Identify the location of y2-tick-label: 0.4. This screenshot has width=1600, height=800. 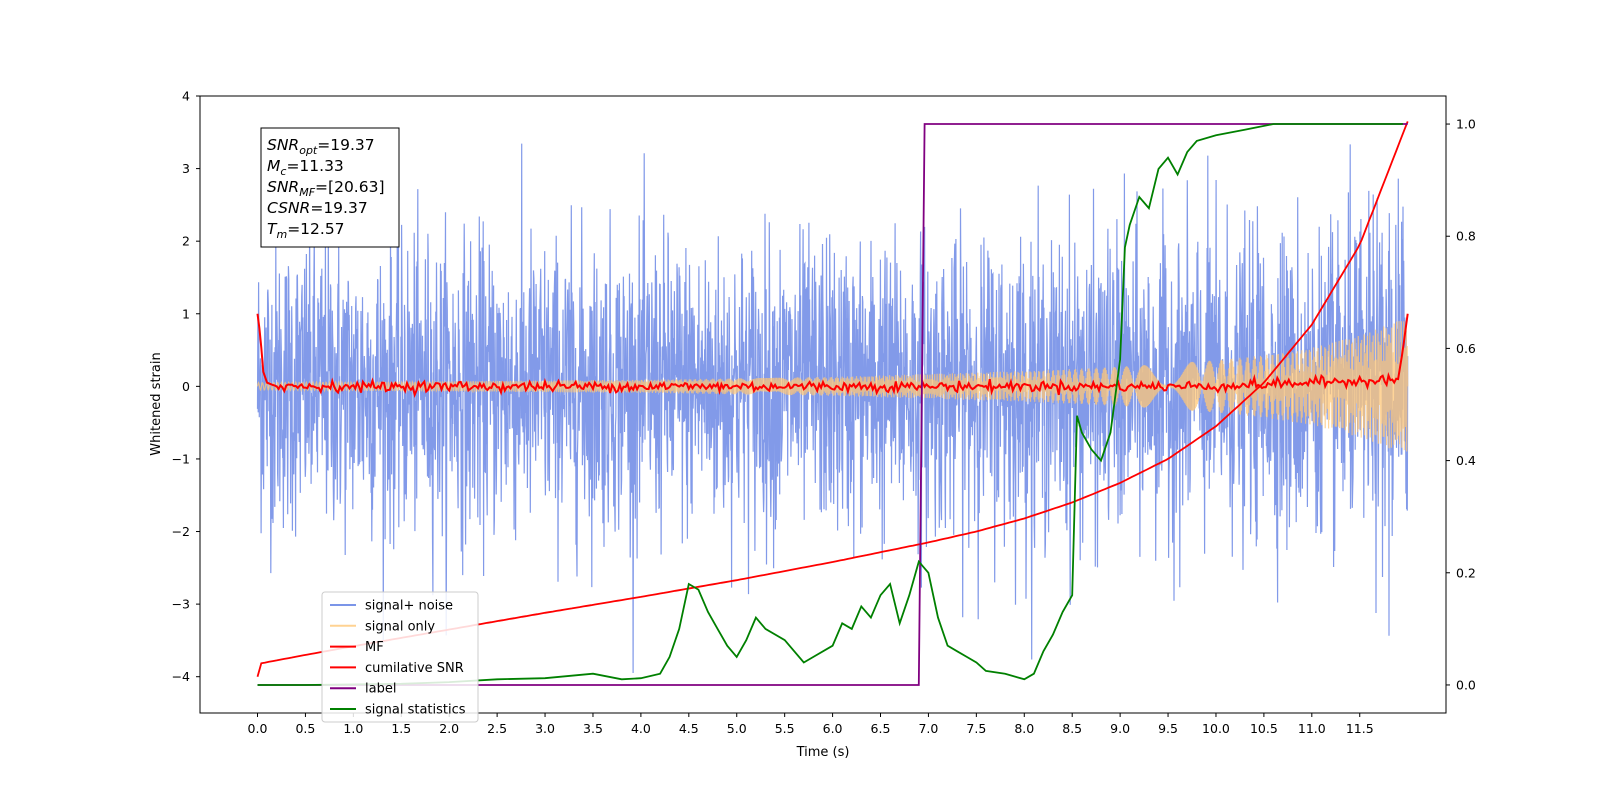
(1466, 460).